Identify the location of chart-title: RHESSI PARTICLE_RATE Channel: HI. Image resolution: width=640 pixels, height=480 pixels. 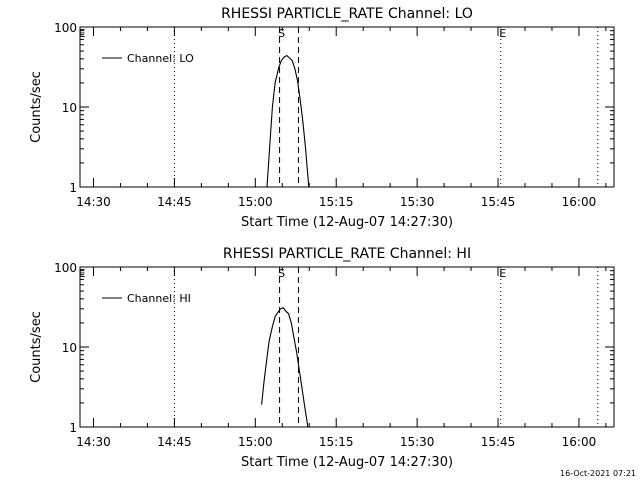
(347, 254).